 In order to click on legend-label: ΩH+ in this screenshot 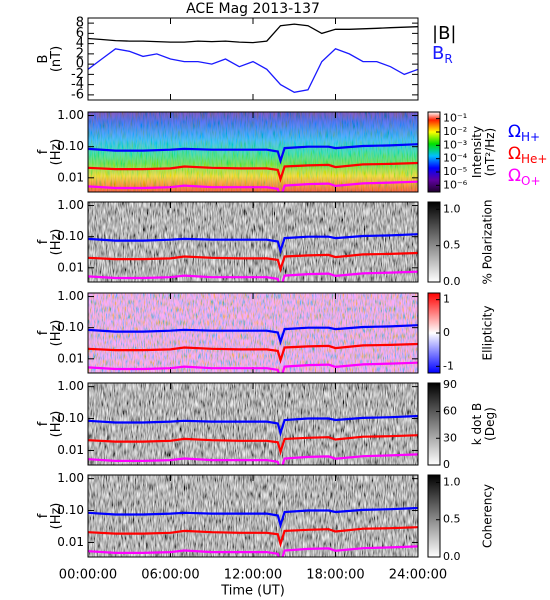, I will do `click(524, 133)`.